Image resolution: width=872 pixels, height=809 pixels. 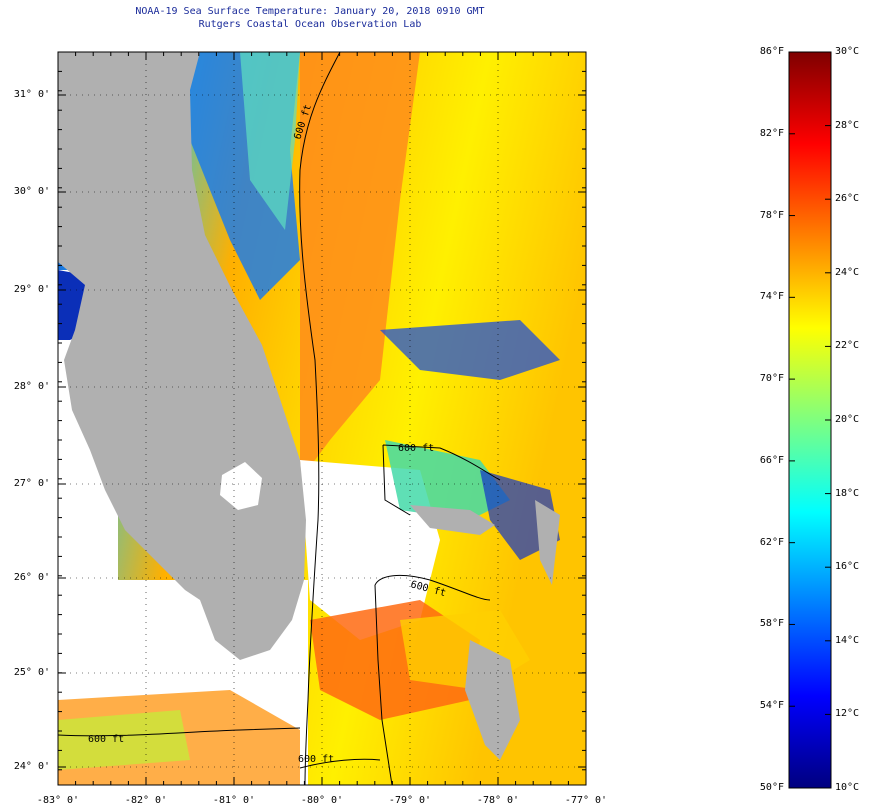 What do you see at coordinates (492, 700) in the screenshot?
I see `andros-land` at bounding box center [492, 700].